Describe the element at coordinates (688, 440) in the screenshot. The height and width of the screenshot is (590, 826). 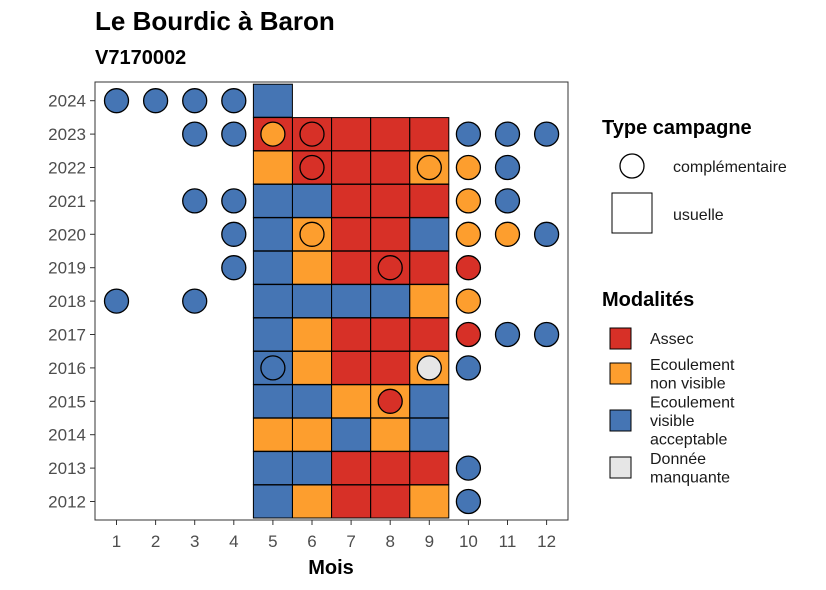
I see `legend-label-ecoulement-visible-acceptable-line-3: acceptable` at that location.